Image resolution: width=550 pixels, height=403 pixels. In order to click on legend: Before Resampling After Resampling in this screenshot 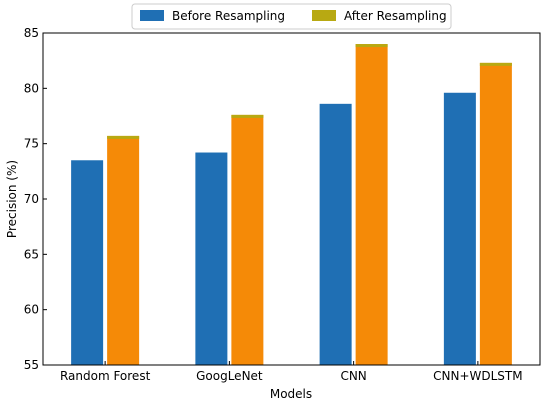, I will do `click(291, 16)`.